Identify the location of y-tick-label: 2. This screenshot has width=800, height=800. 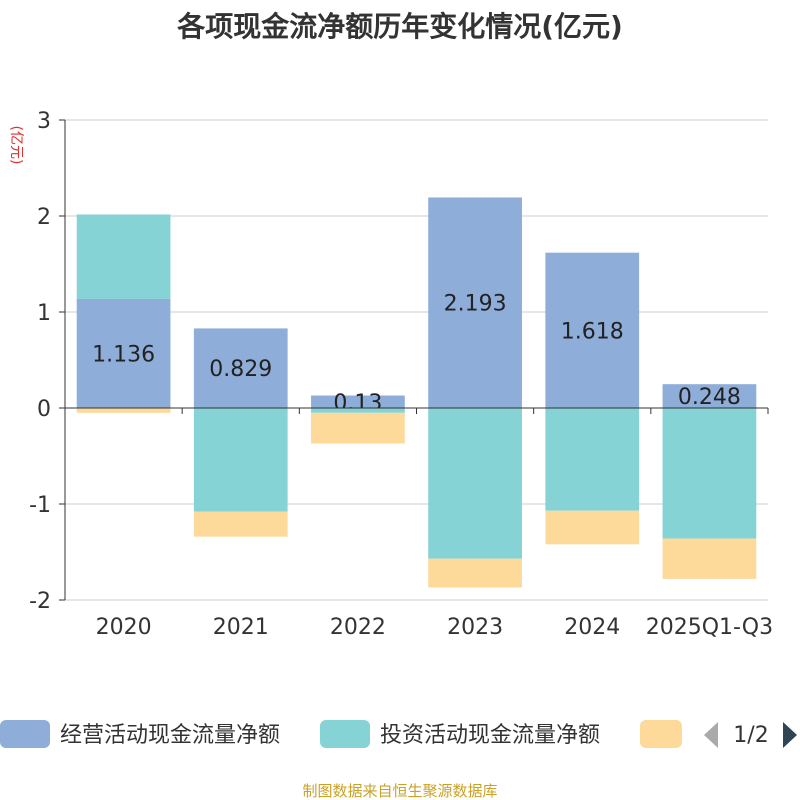
(44, 217).